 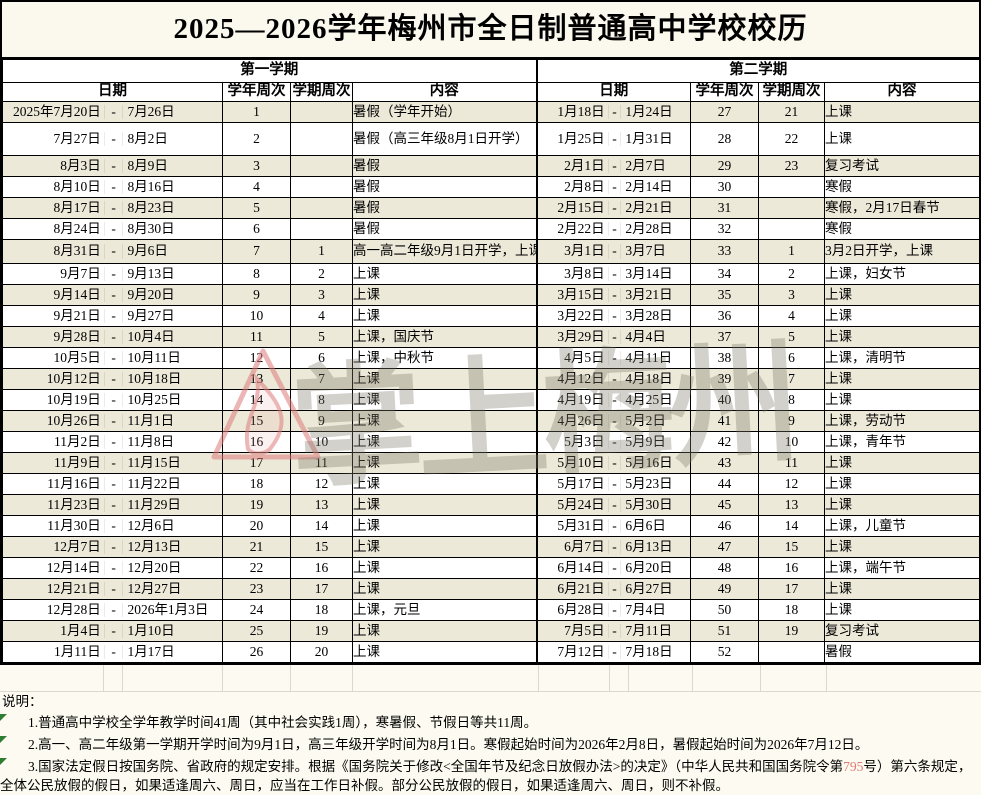 What do you see at coordinates (256, 421) in the screenshot?
I see `year-week-s1: 15` at bounding box center [256, 421].